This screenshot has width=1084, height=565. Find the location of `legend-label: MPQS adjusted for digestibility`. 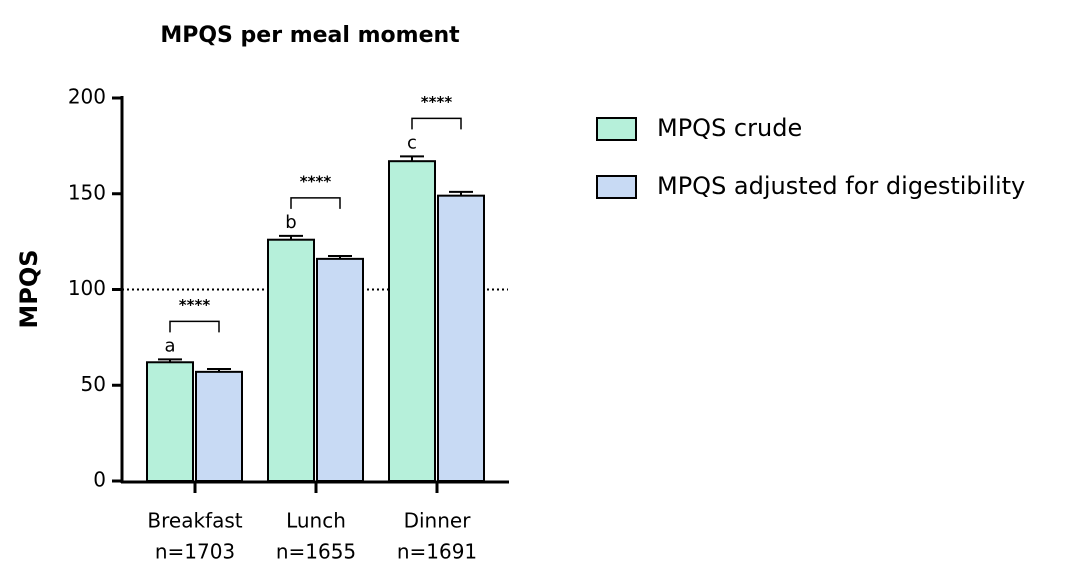

legend-label: MPQS adjusted for digestibility is located at coordinates (841, 186).